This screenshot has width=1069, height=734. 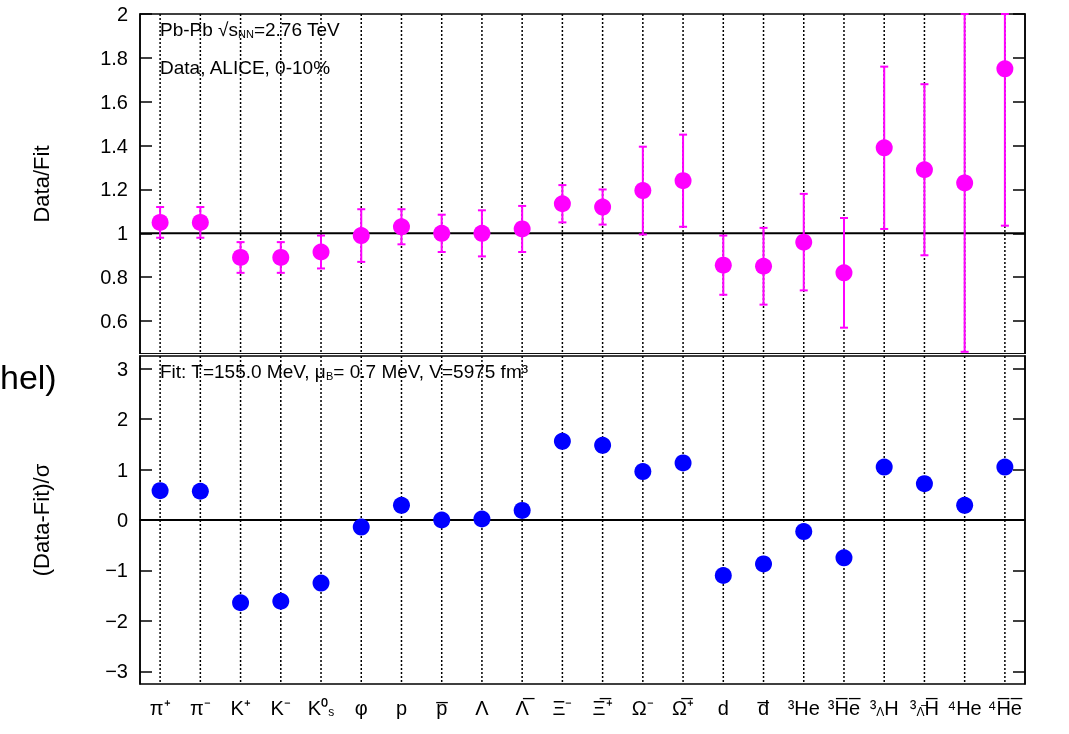 I want to click on x-tick-label: ³Λ̅H̅, so click(x=924, y=708).